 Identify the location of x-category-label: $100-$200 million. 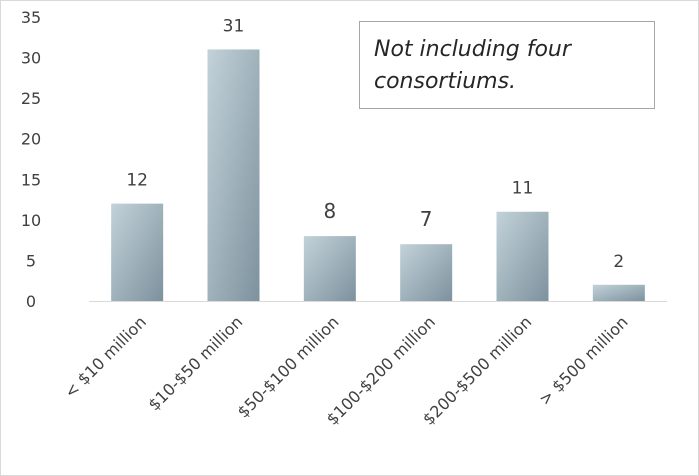
(381, 370).